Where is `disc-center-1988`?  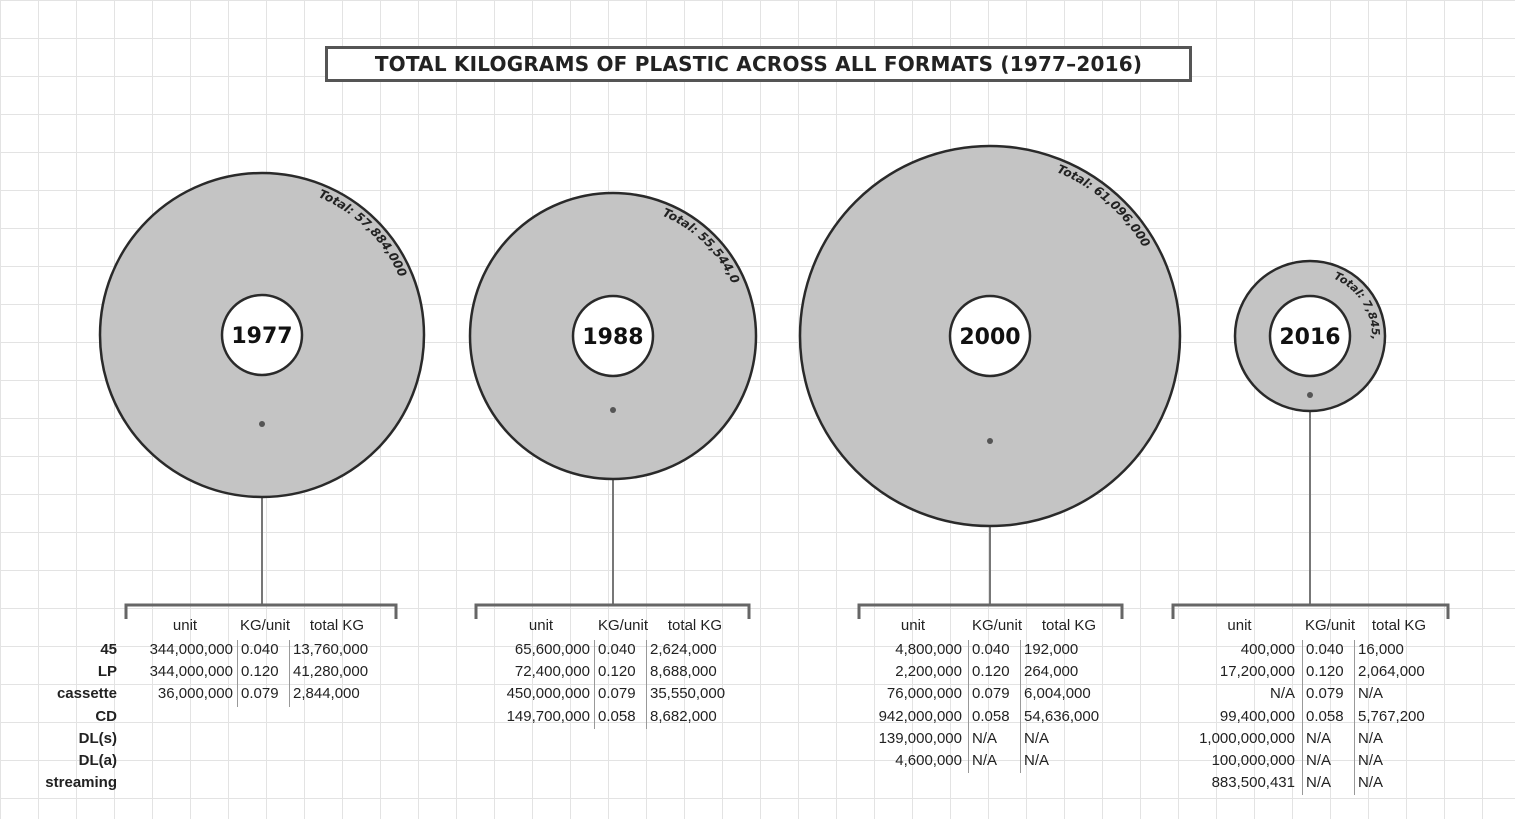 disc-center-1988 is located at coordinates (613, 336).